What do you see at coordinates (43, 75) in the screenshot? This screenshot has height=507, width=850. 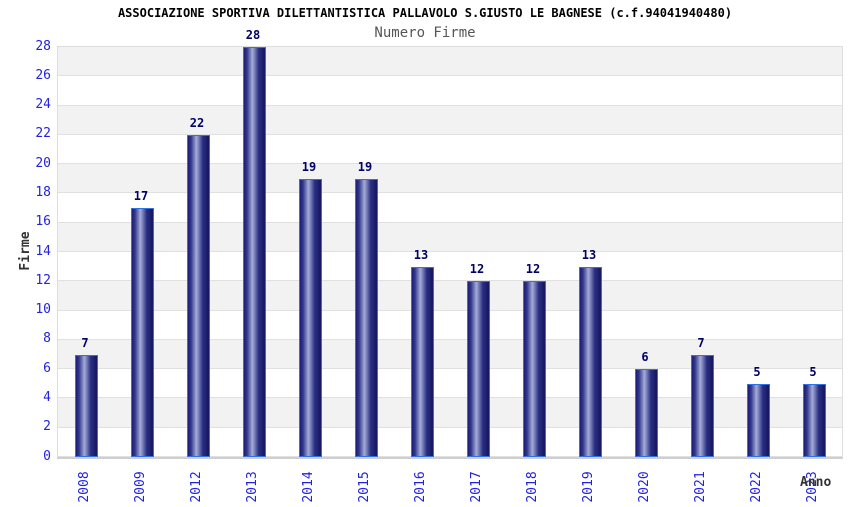 I see `y-tick-label: 26` at bounding box center [43, 75].